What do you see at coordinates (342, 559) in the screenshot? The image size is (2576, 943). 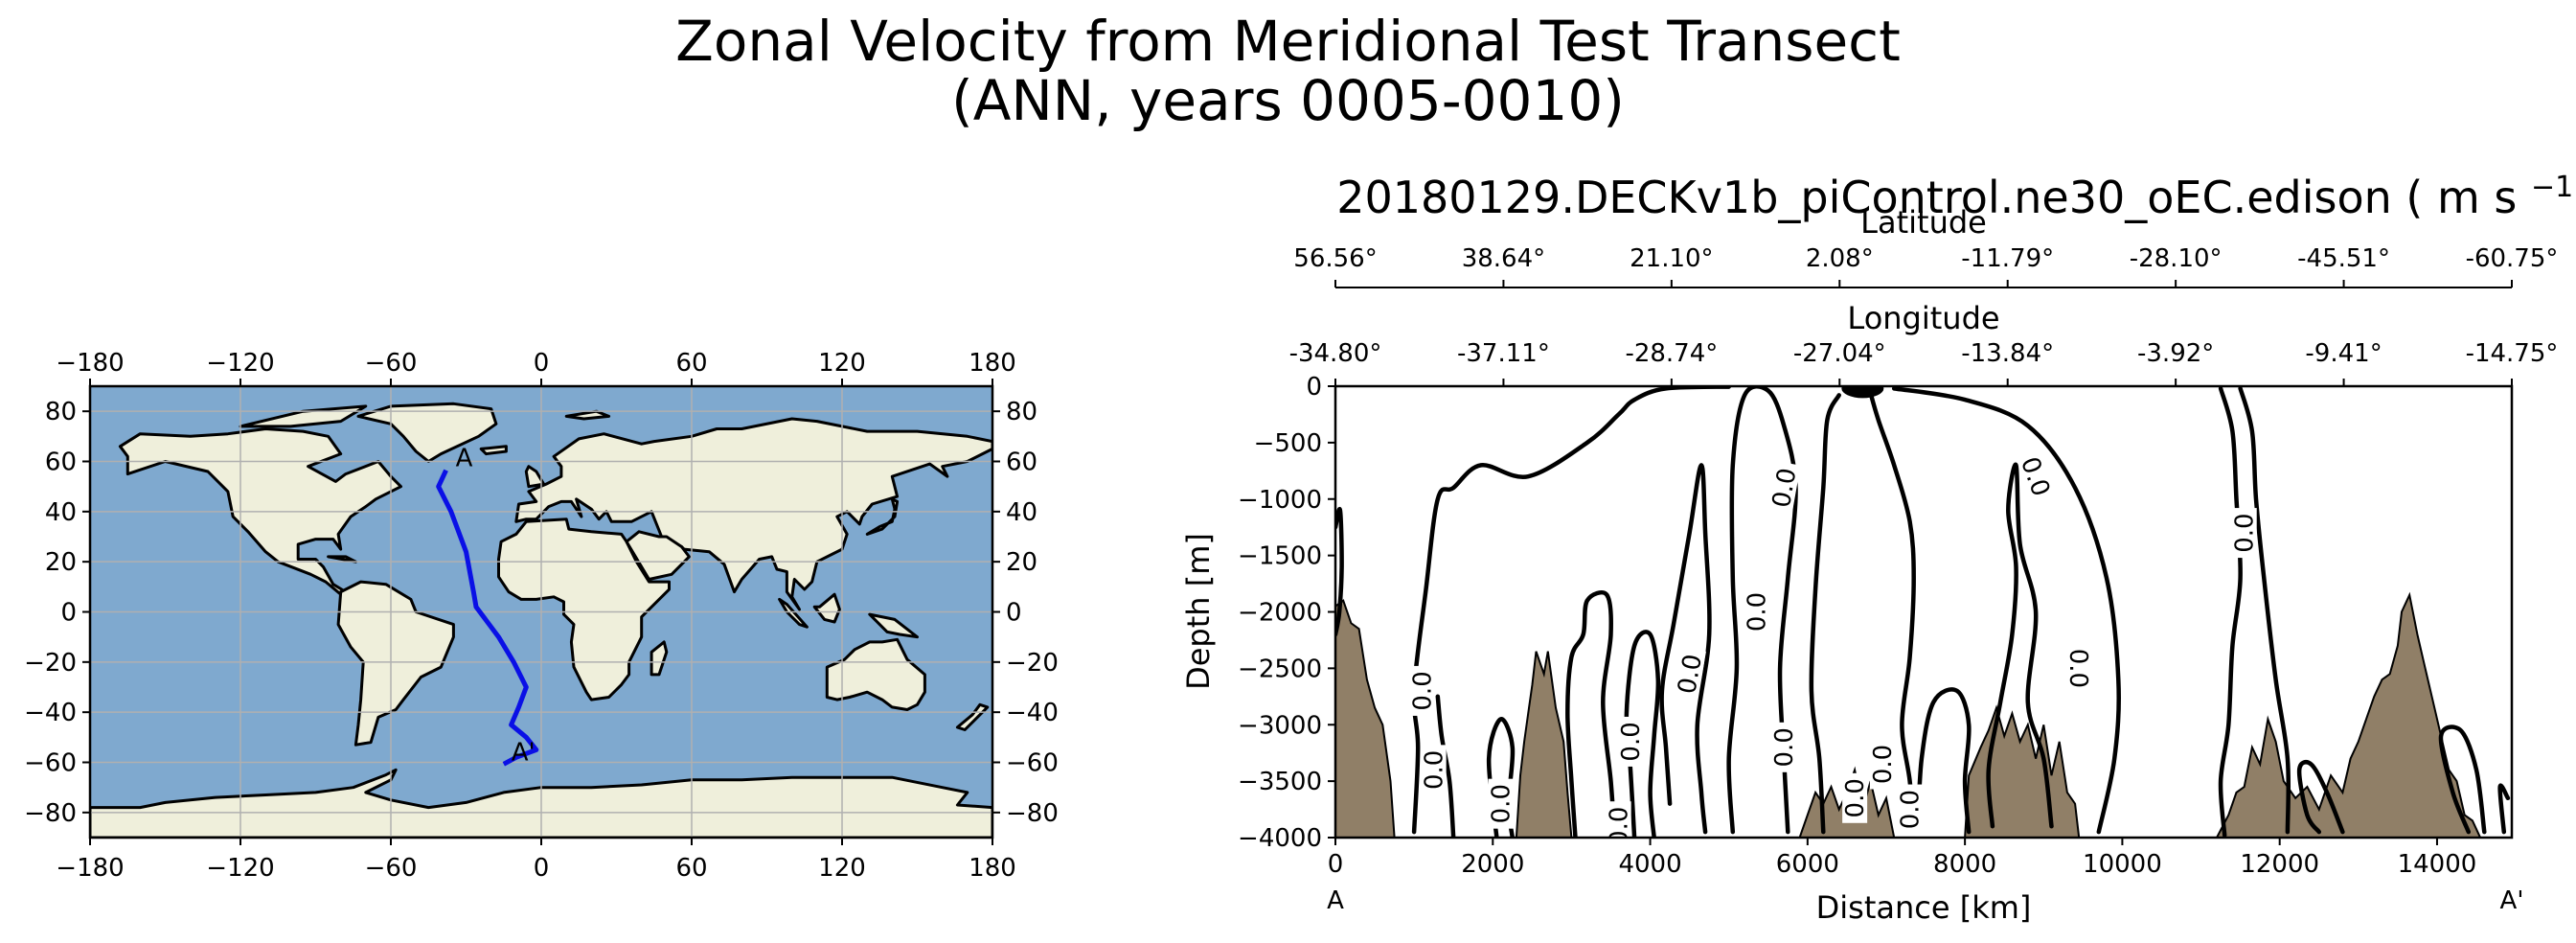 I see `landmass-cuba` at bounding box center [342, 559].